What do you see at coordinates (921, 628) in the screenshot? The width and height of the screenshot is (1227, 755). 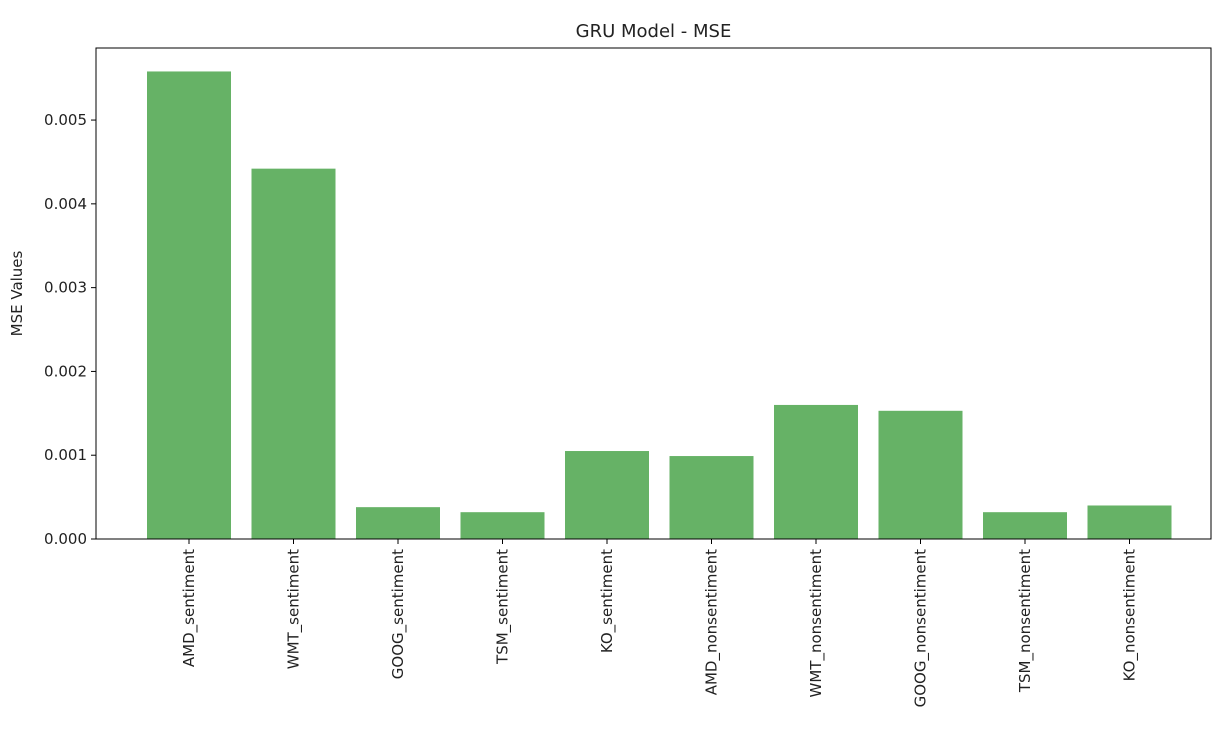 I see `x-tick-label: GOOG_nonsentiment` at bounding box center [921, 628].